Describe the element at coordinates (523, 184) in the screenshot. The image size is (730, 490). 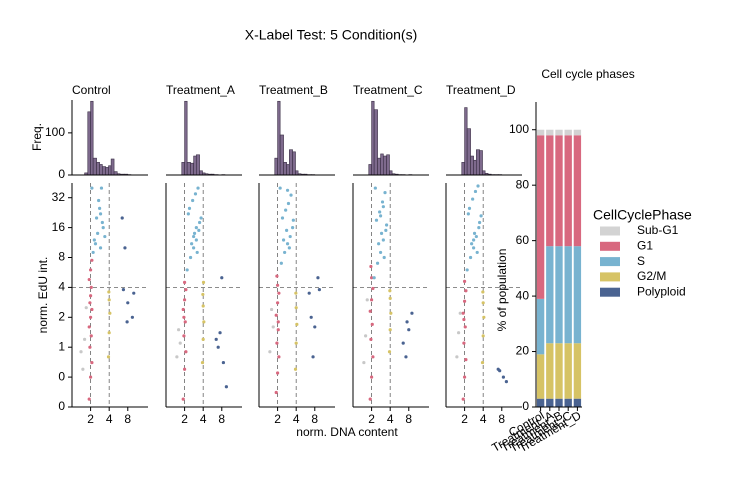
I see `y-tick-label: 80` at that location.